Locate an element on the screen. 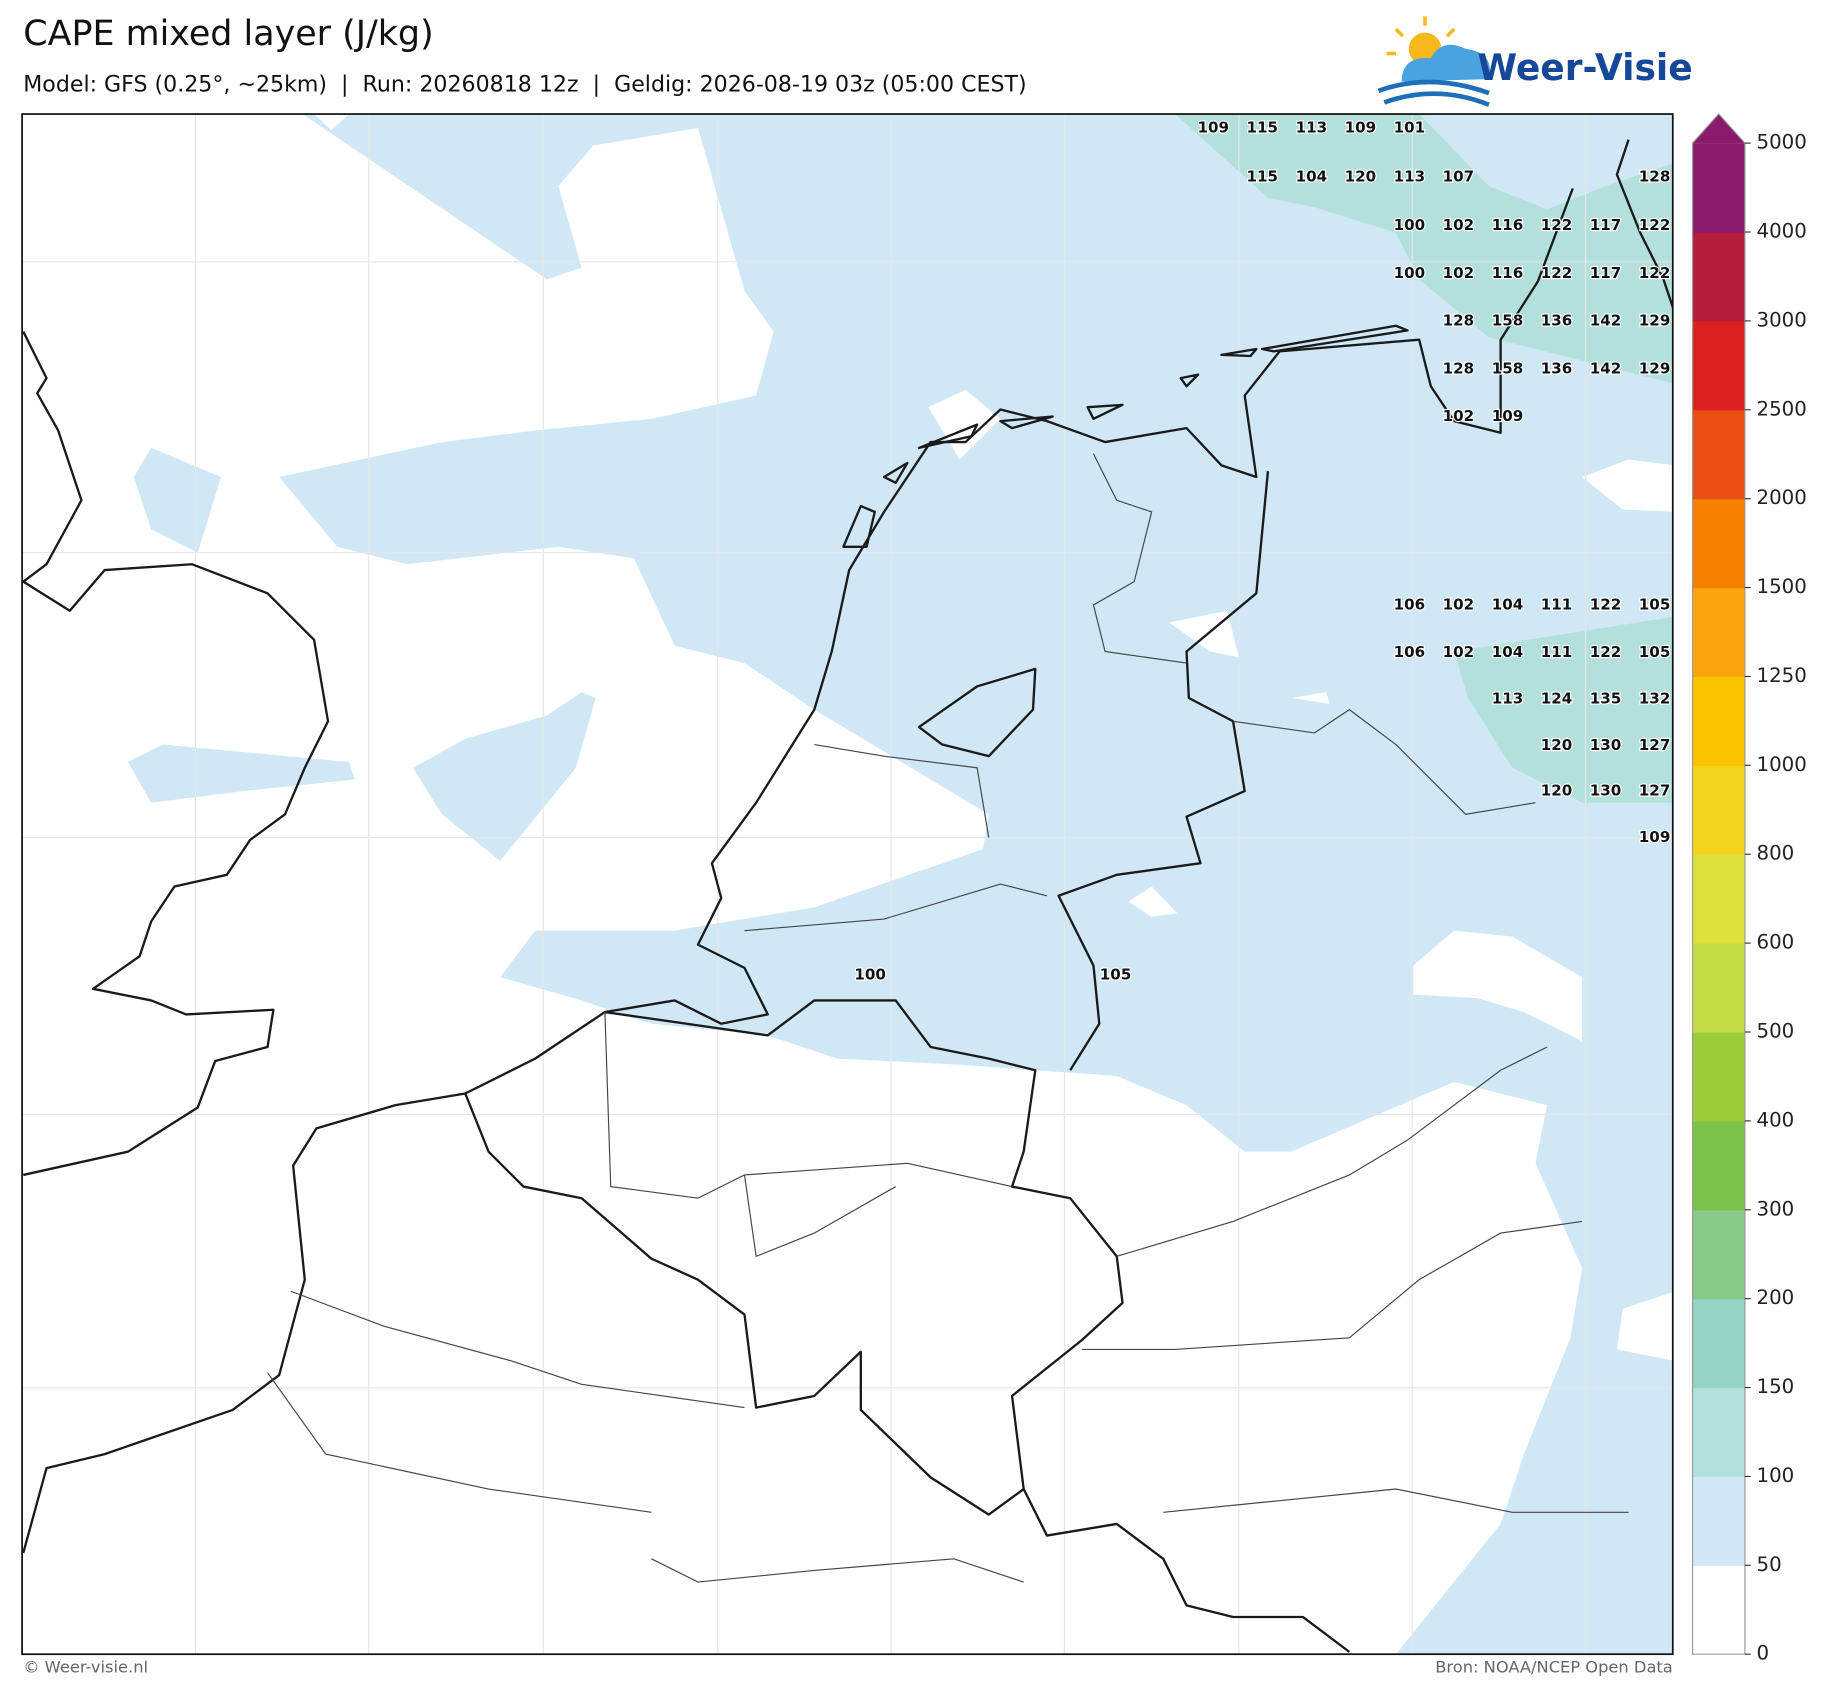 This screenshot has width=1824, height=1685. colorbar-tick-label: 300 is located at coordinates (1776, 1208).